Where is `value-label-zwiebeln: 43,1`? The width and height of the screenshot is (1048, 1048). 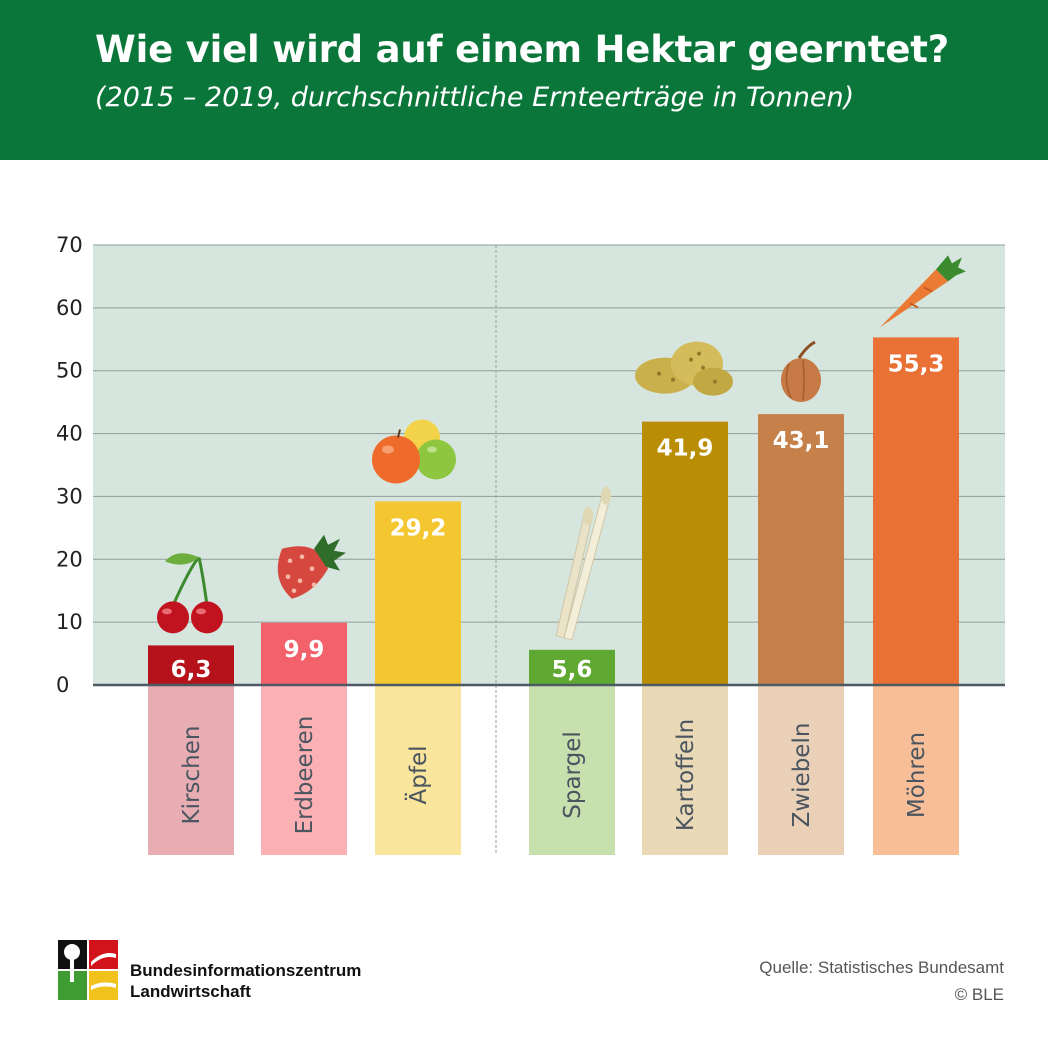
value-label-zwiebeln: 43,1 is located at coordinates (801, 441).